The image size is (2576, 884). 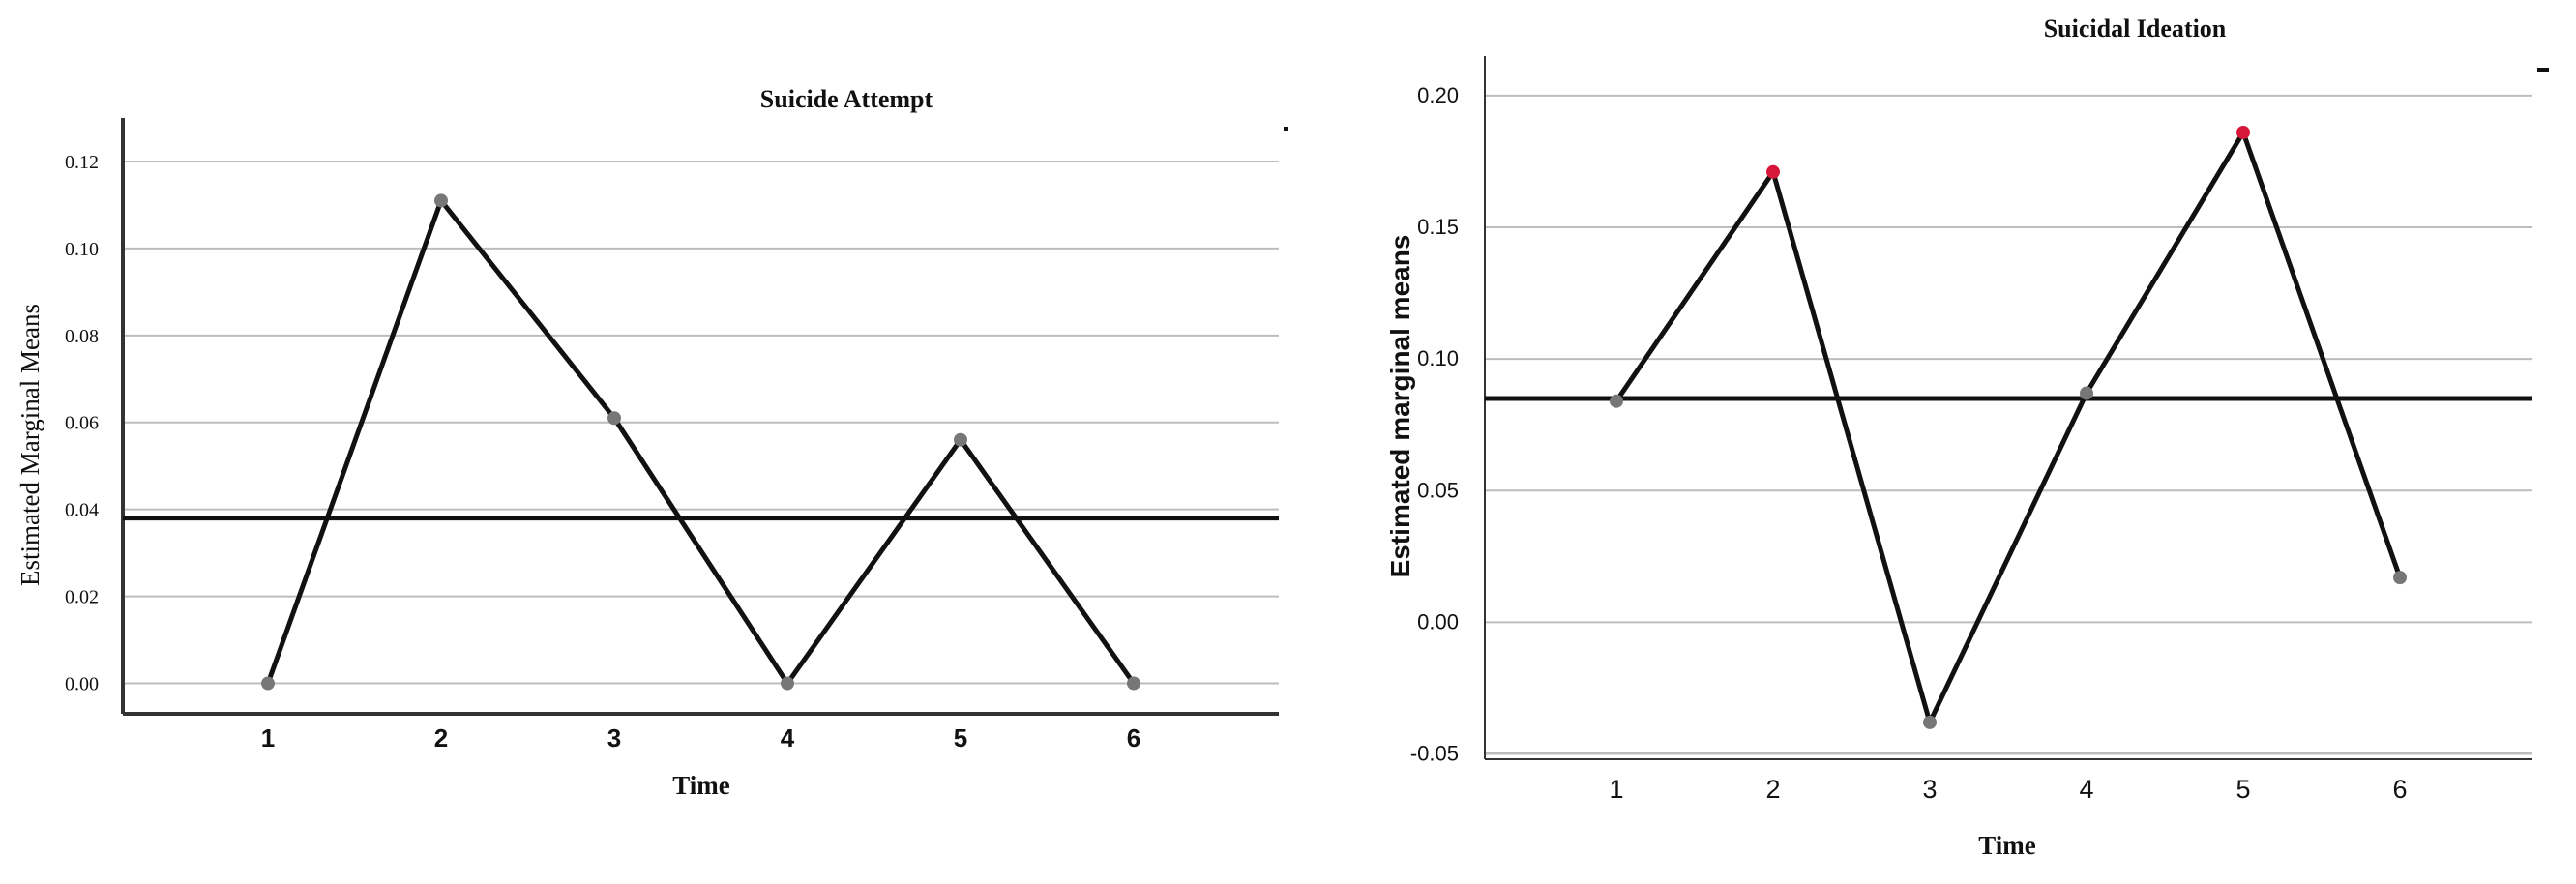 I want to click on decorative-dot, so click(x=1286, y=129).